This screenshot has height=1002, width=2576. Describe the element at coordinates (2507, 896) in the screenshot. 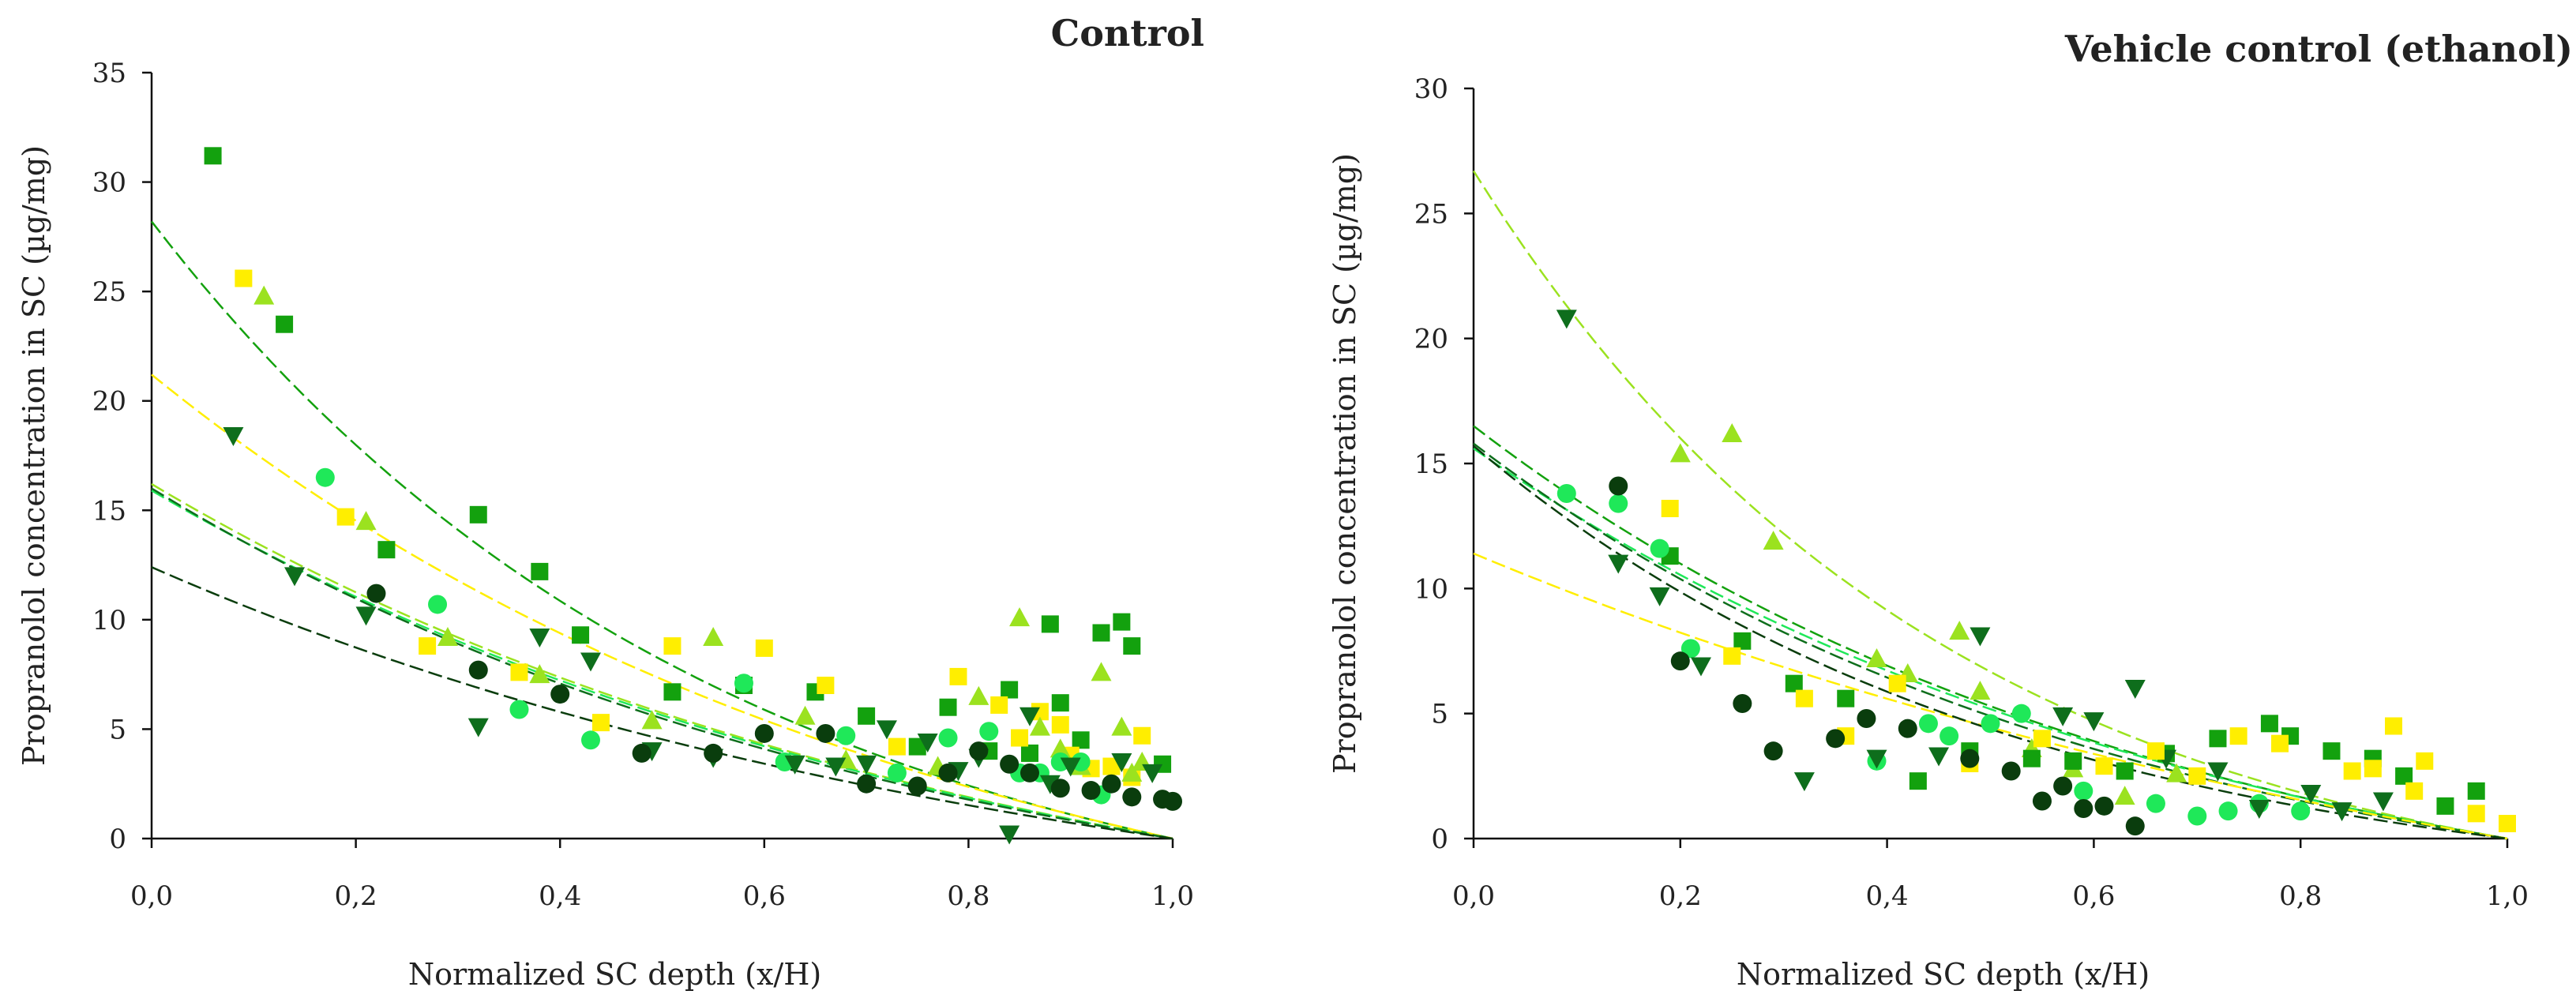

I see `x-tick-label: 1,0` at that location.